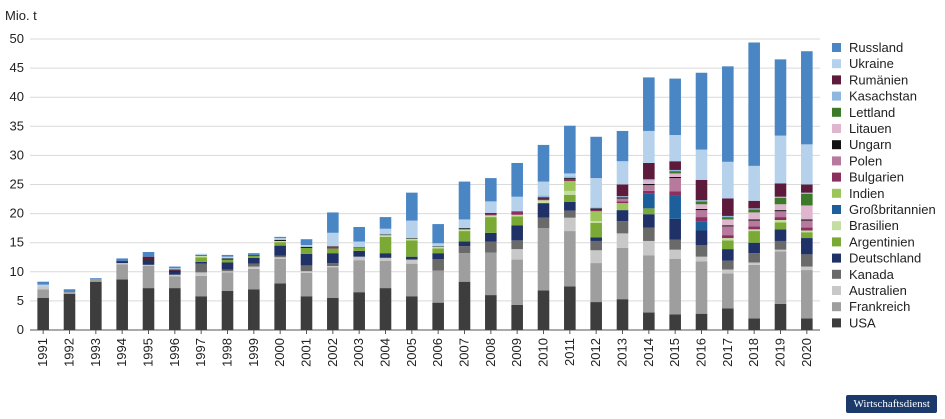 Image resolution: width=945 pixels, height=419 pixels. What do you see at coordinates (596, 316) in the screenshot?
I see `bar-segment-2012-USA` at bounding box center [596, 316].